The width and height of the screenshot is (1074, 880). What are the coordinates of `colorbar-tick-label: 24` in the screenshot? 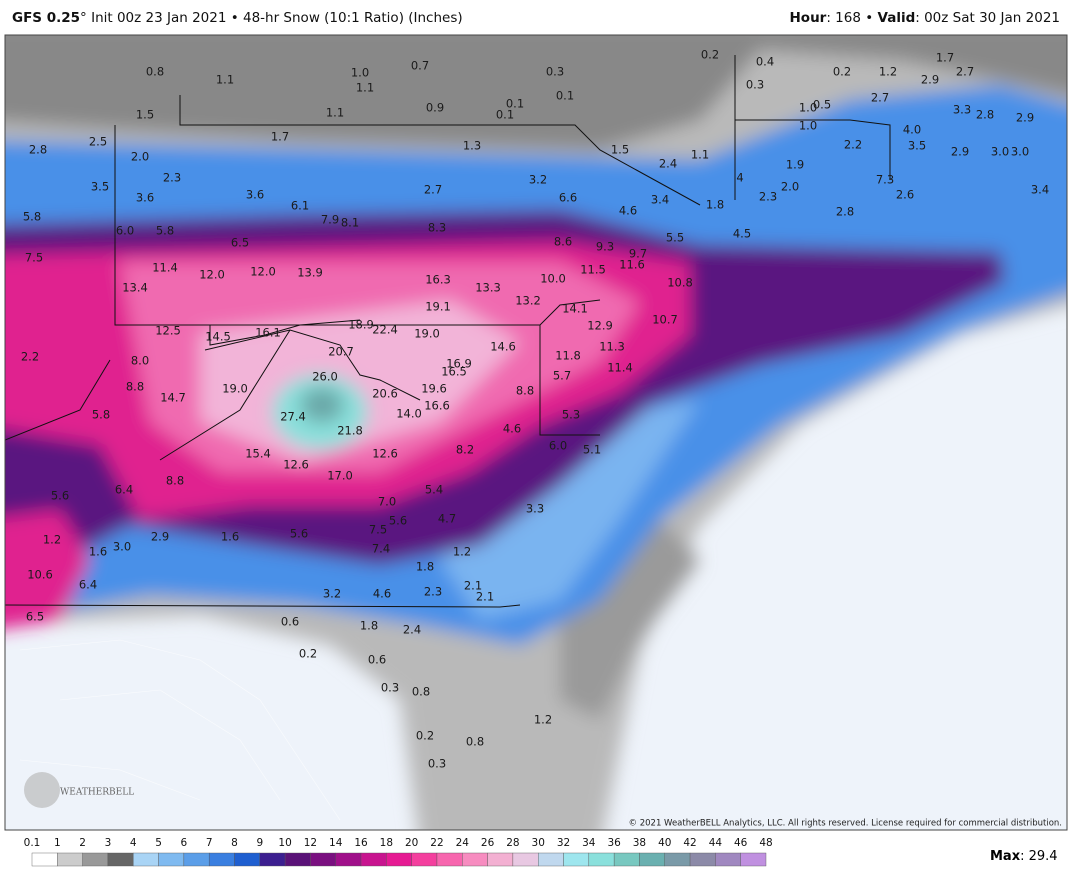 It's located at (463, 843).